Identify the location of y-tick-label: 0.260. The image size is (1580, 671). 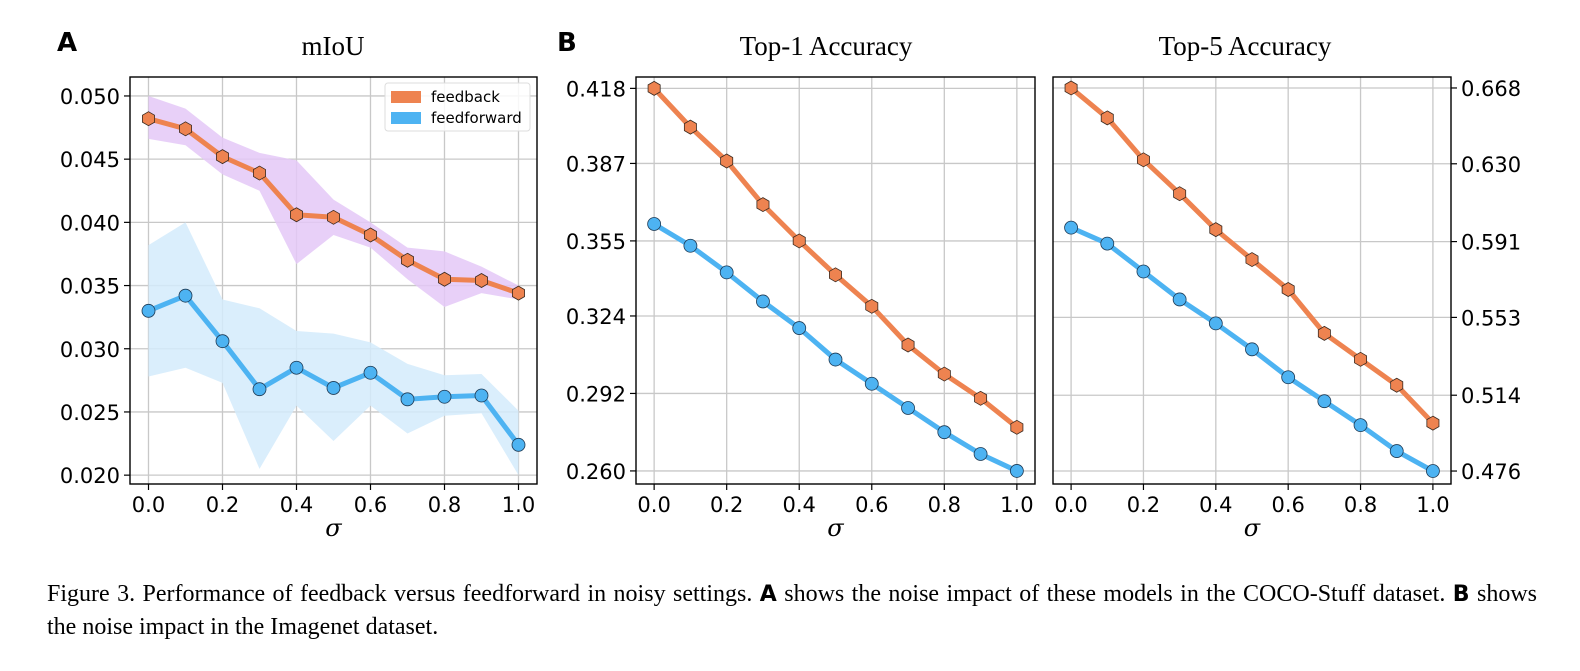
(596, 472).